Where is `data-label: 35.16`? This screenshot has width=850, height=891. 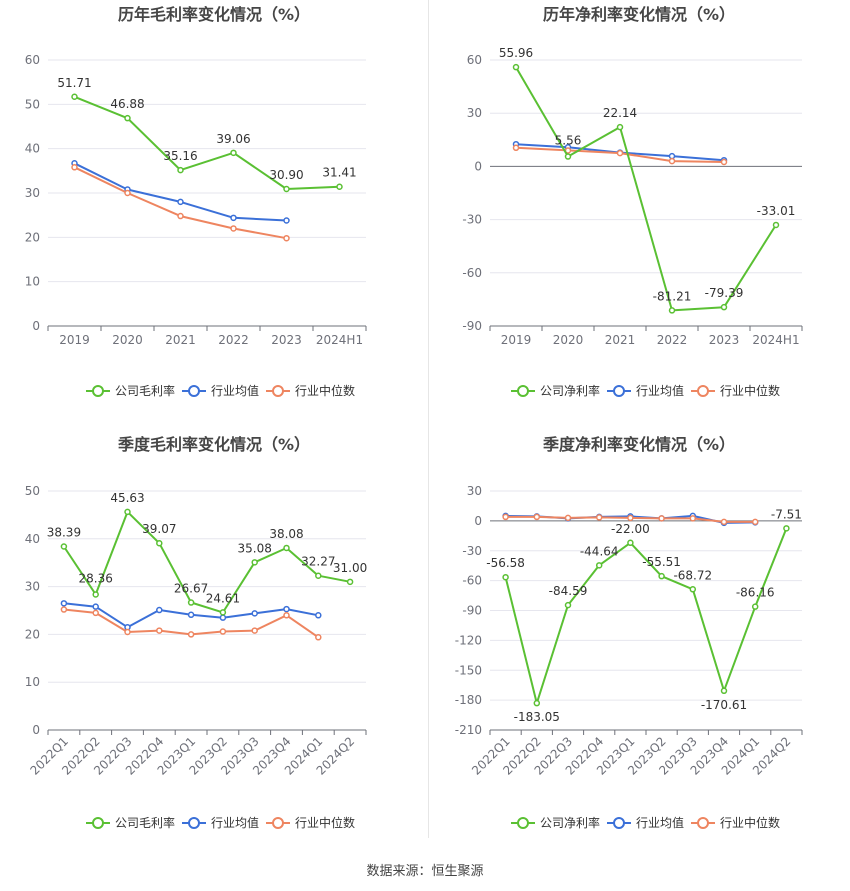 data-label: 35.16 is located at coordinates (180, 156).